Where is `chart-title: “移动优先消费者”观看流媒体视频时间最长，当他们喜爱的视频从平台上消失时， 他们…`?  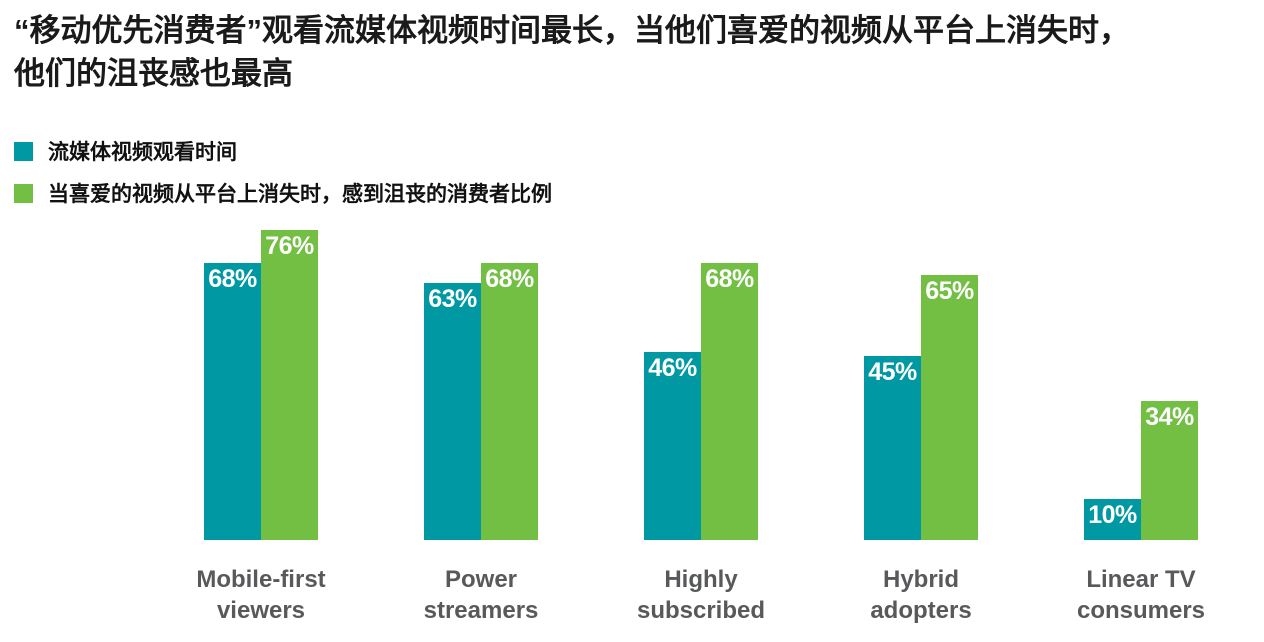 chart-title: “移动优先消费者”观看流媒体视频时间最长，当他们喜爱的视频从平台上消失时， 他们… is located at coordinates (572, 52).